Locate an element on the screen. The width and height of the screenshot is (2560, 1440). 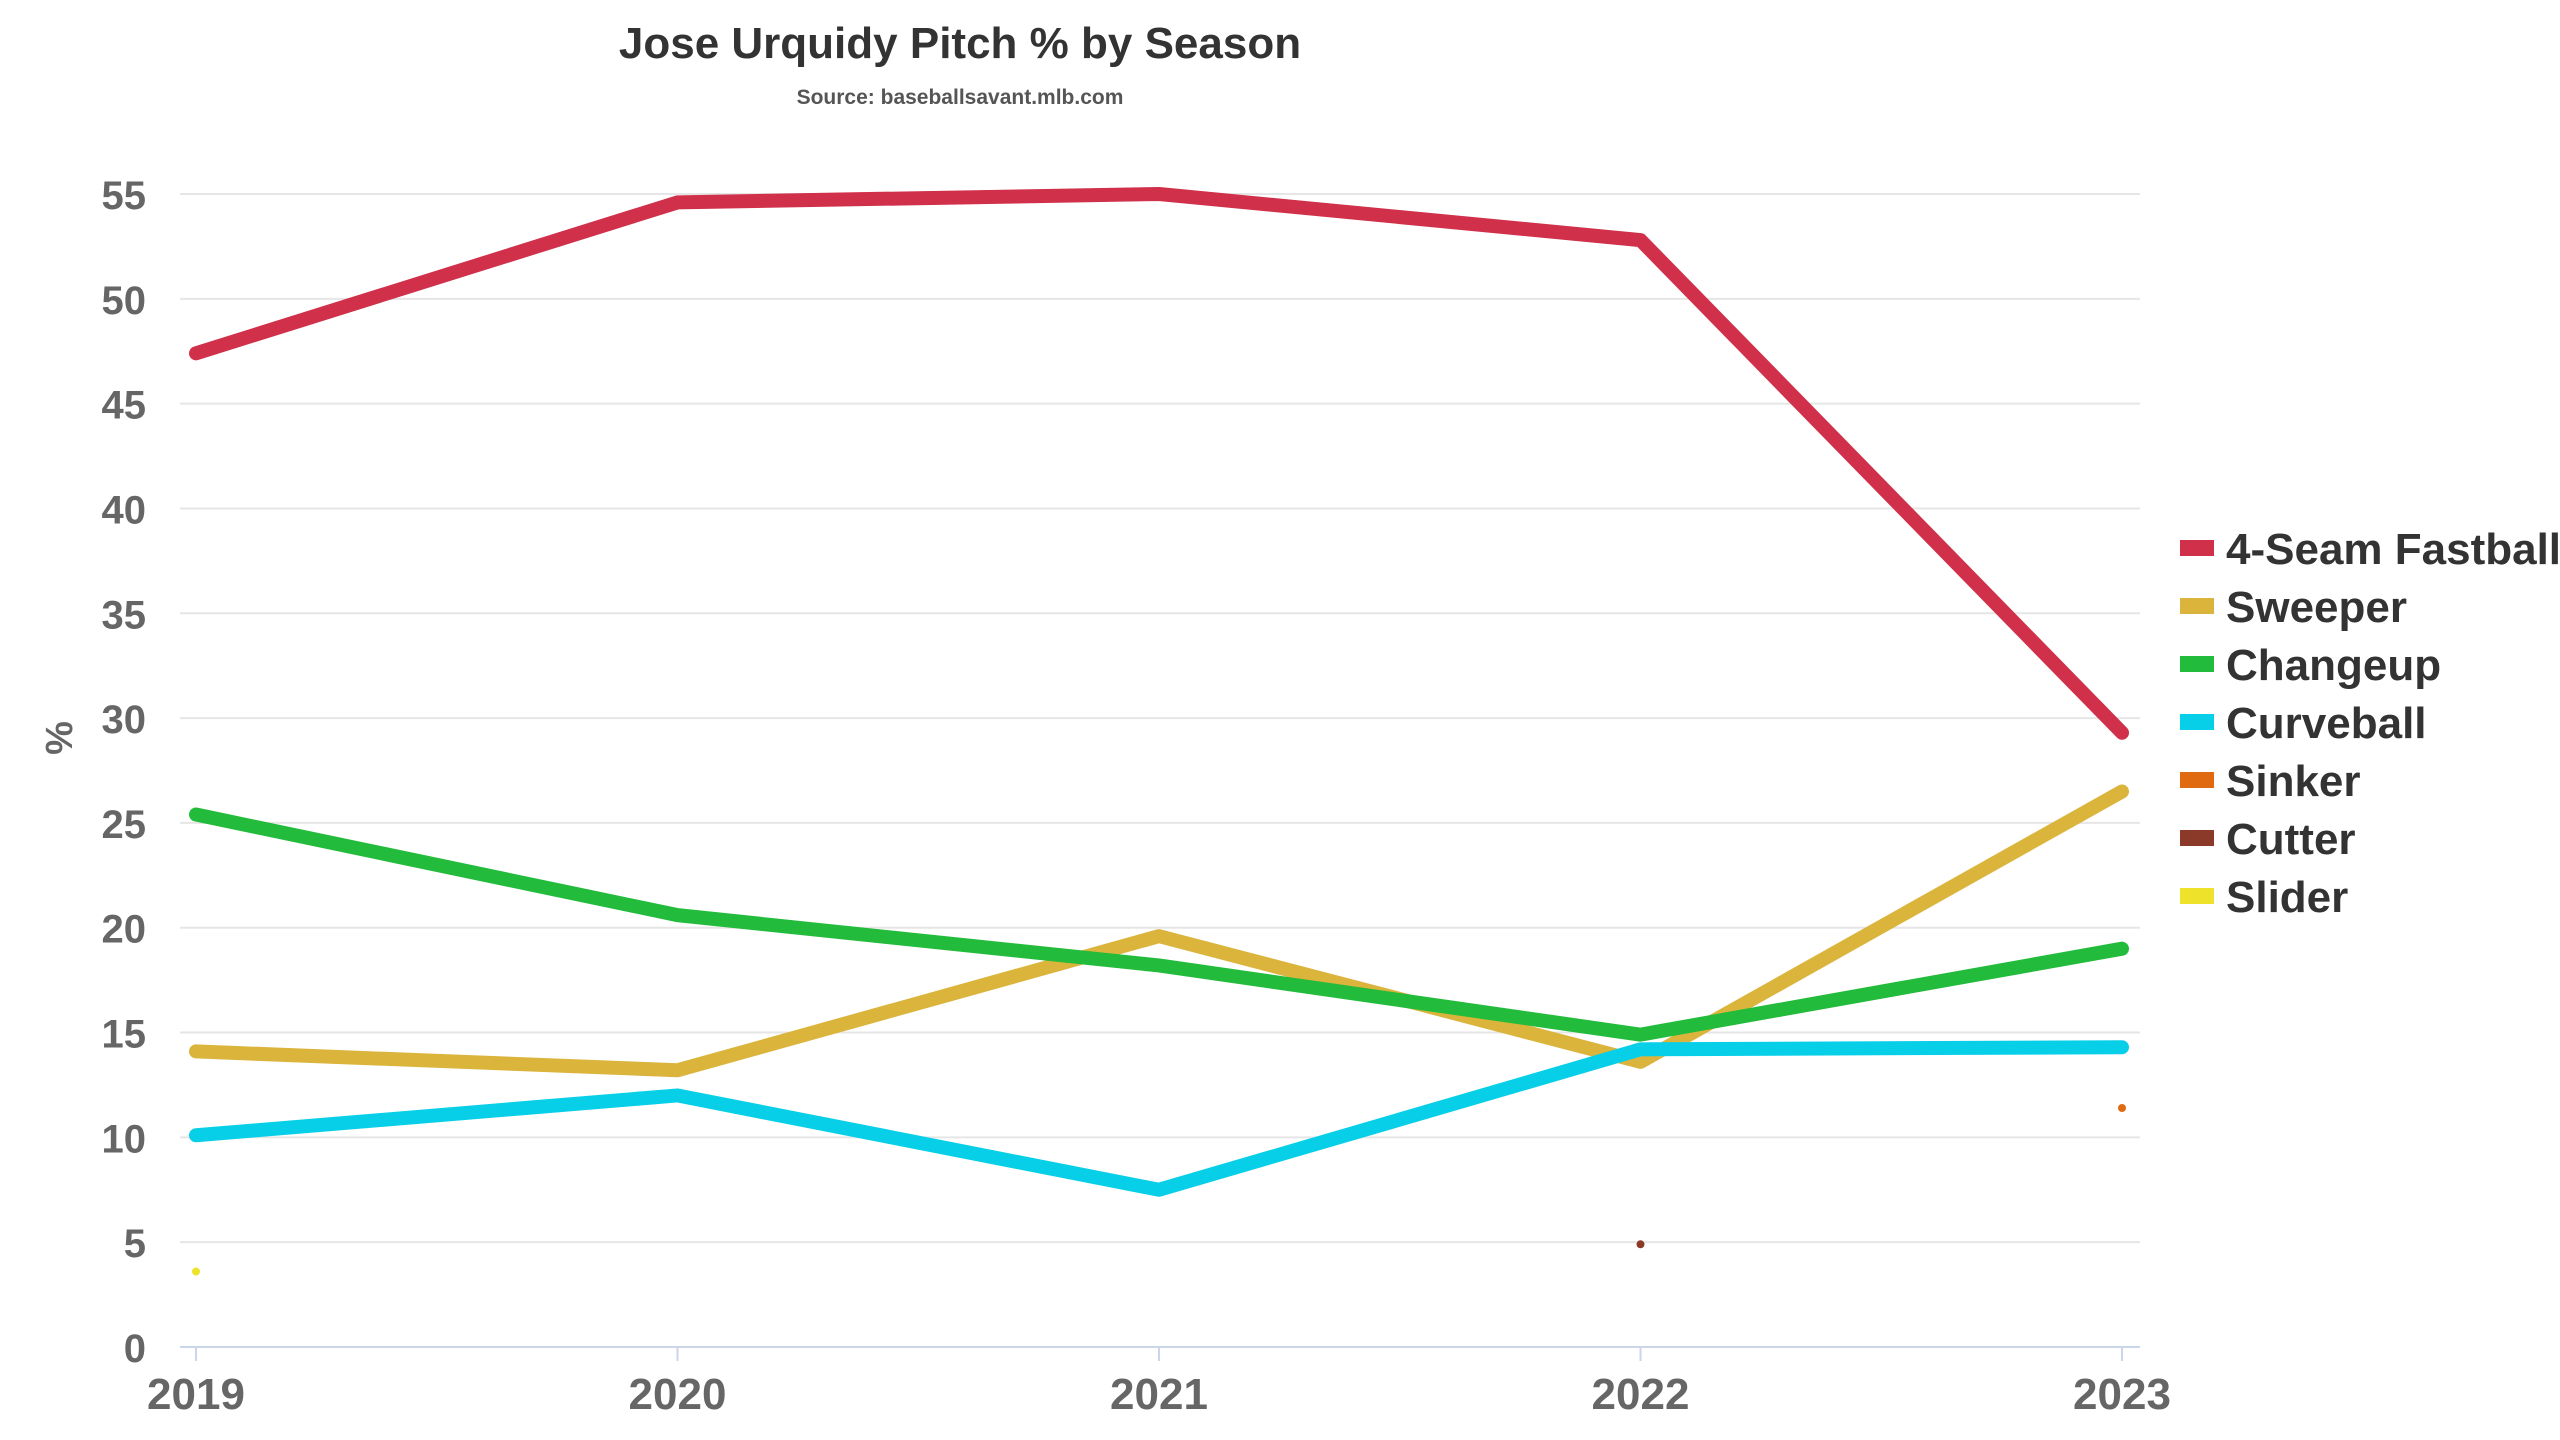
y-tick-label: 35 is located at coordinates (124, 615).